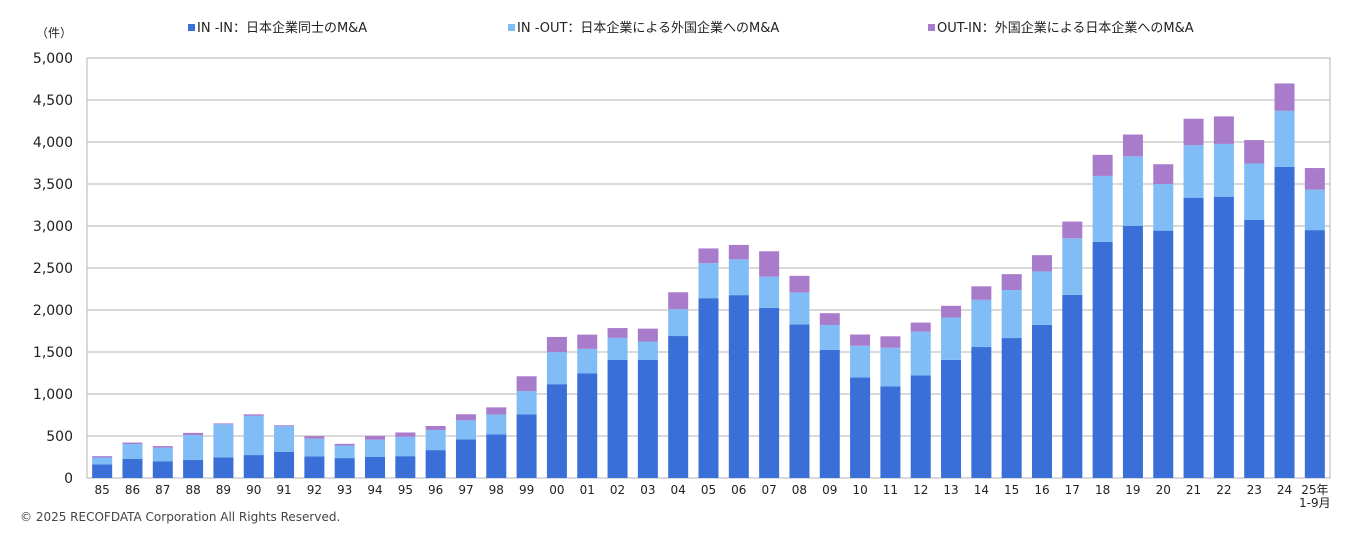  Describe the element at coordinates (678, 490) in the screenshot. I see `x-tick-label: 04` at that location.